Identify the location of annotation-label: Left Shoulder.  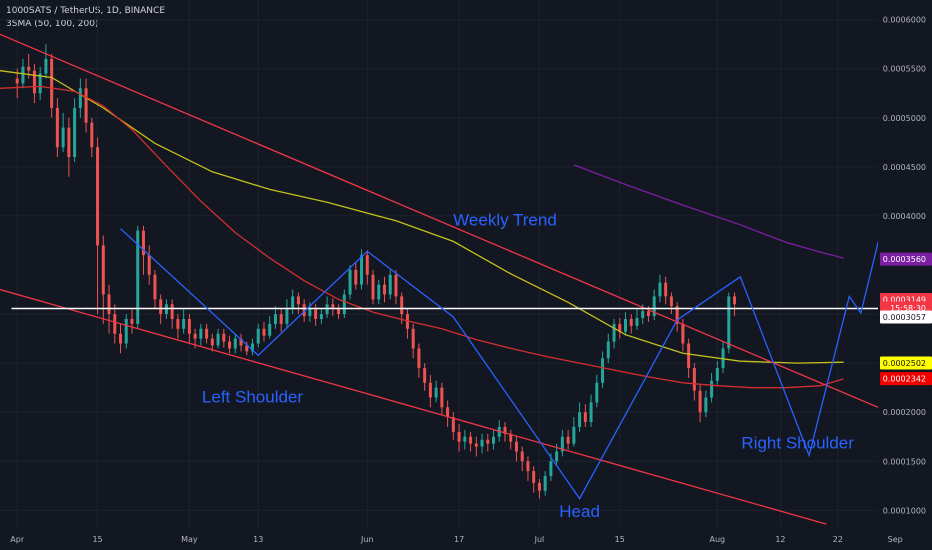
(252, 396).